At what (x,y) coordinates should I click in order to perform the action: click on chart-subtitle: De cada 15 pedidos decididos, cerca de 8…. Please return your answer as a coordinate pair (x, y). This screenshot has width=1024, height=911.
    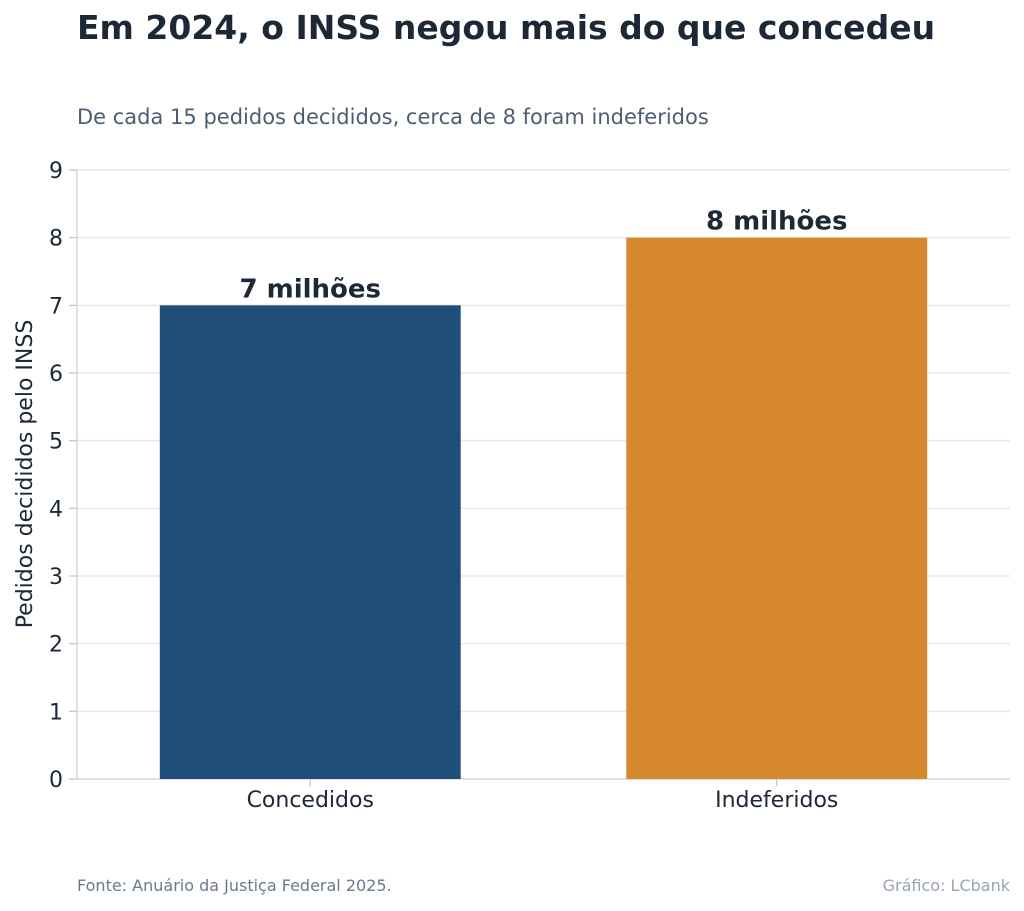
    Looking at the image, I should click on (393, 117).